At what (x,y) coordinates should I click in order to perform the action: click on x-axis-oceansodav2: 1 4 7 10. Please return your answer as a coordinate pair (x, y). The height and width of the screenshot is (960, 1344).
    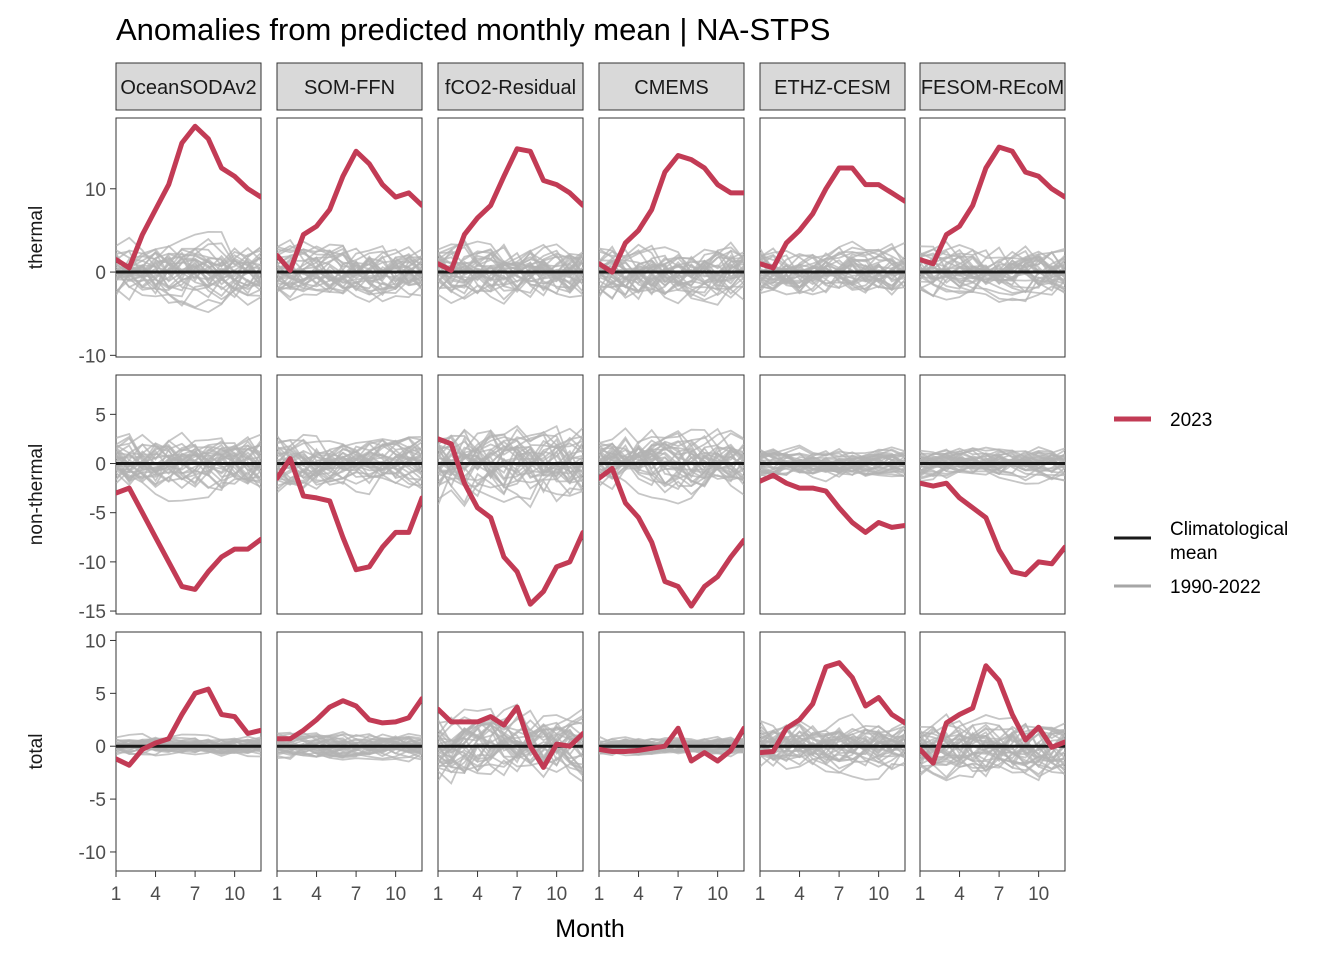
    Looking at the image, I should click on (178, 888).